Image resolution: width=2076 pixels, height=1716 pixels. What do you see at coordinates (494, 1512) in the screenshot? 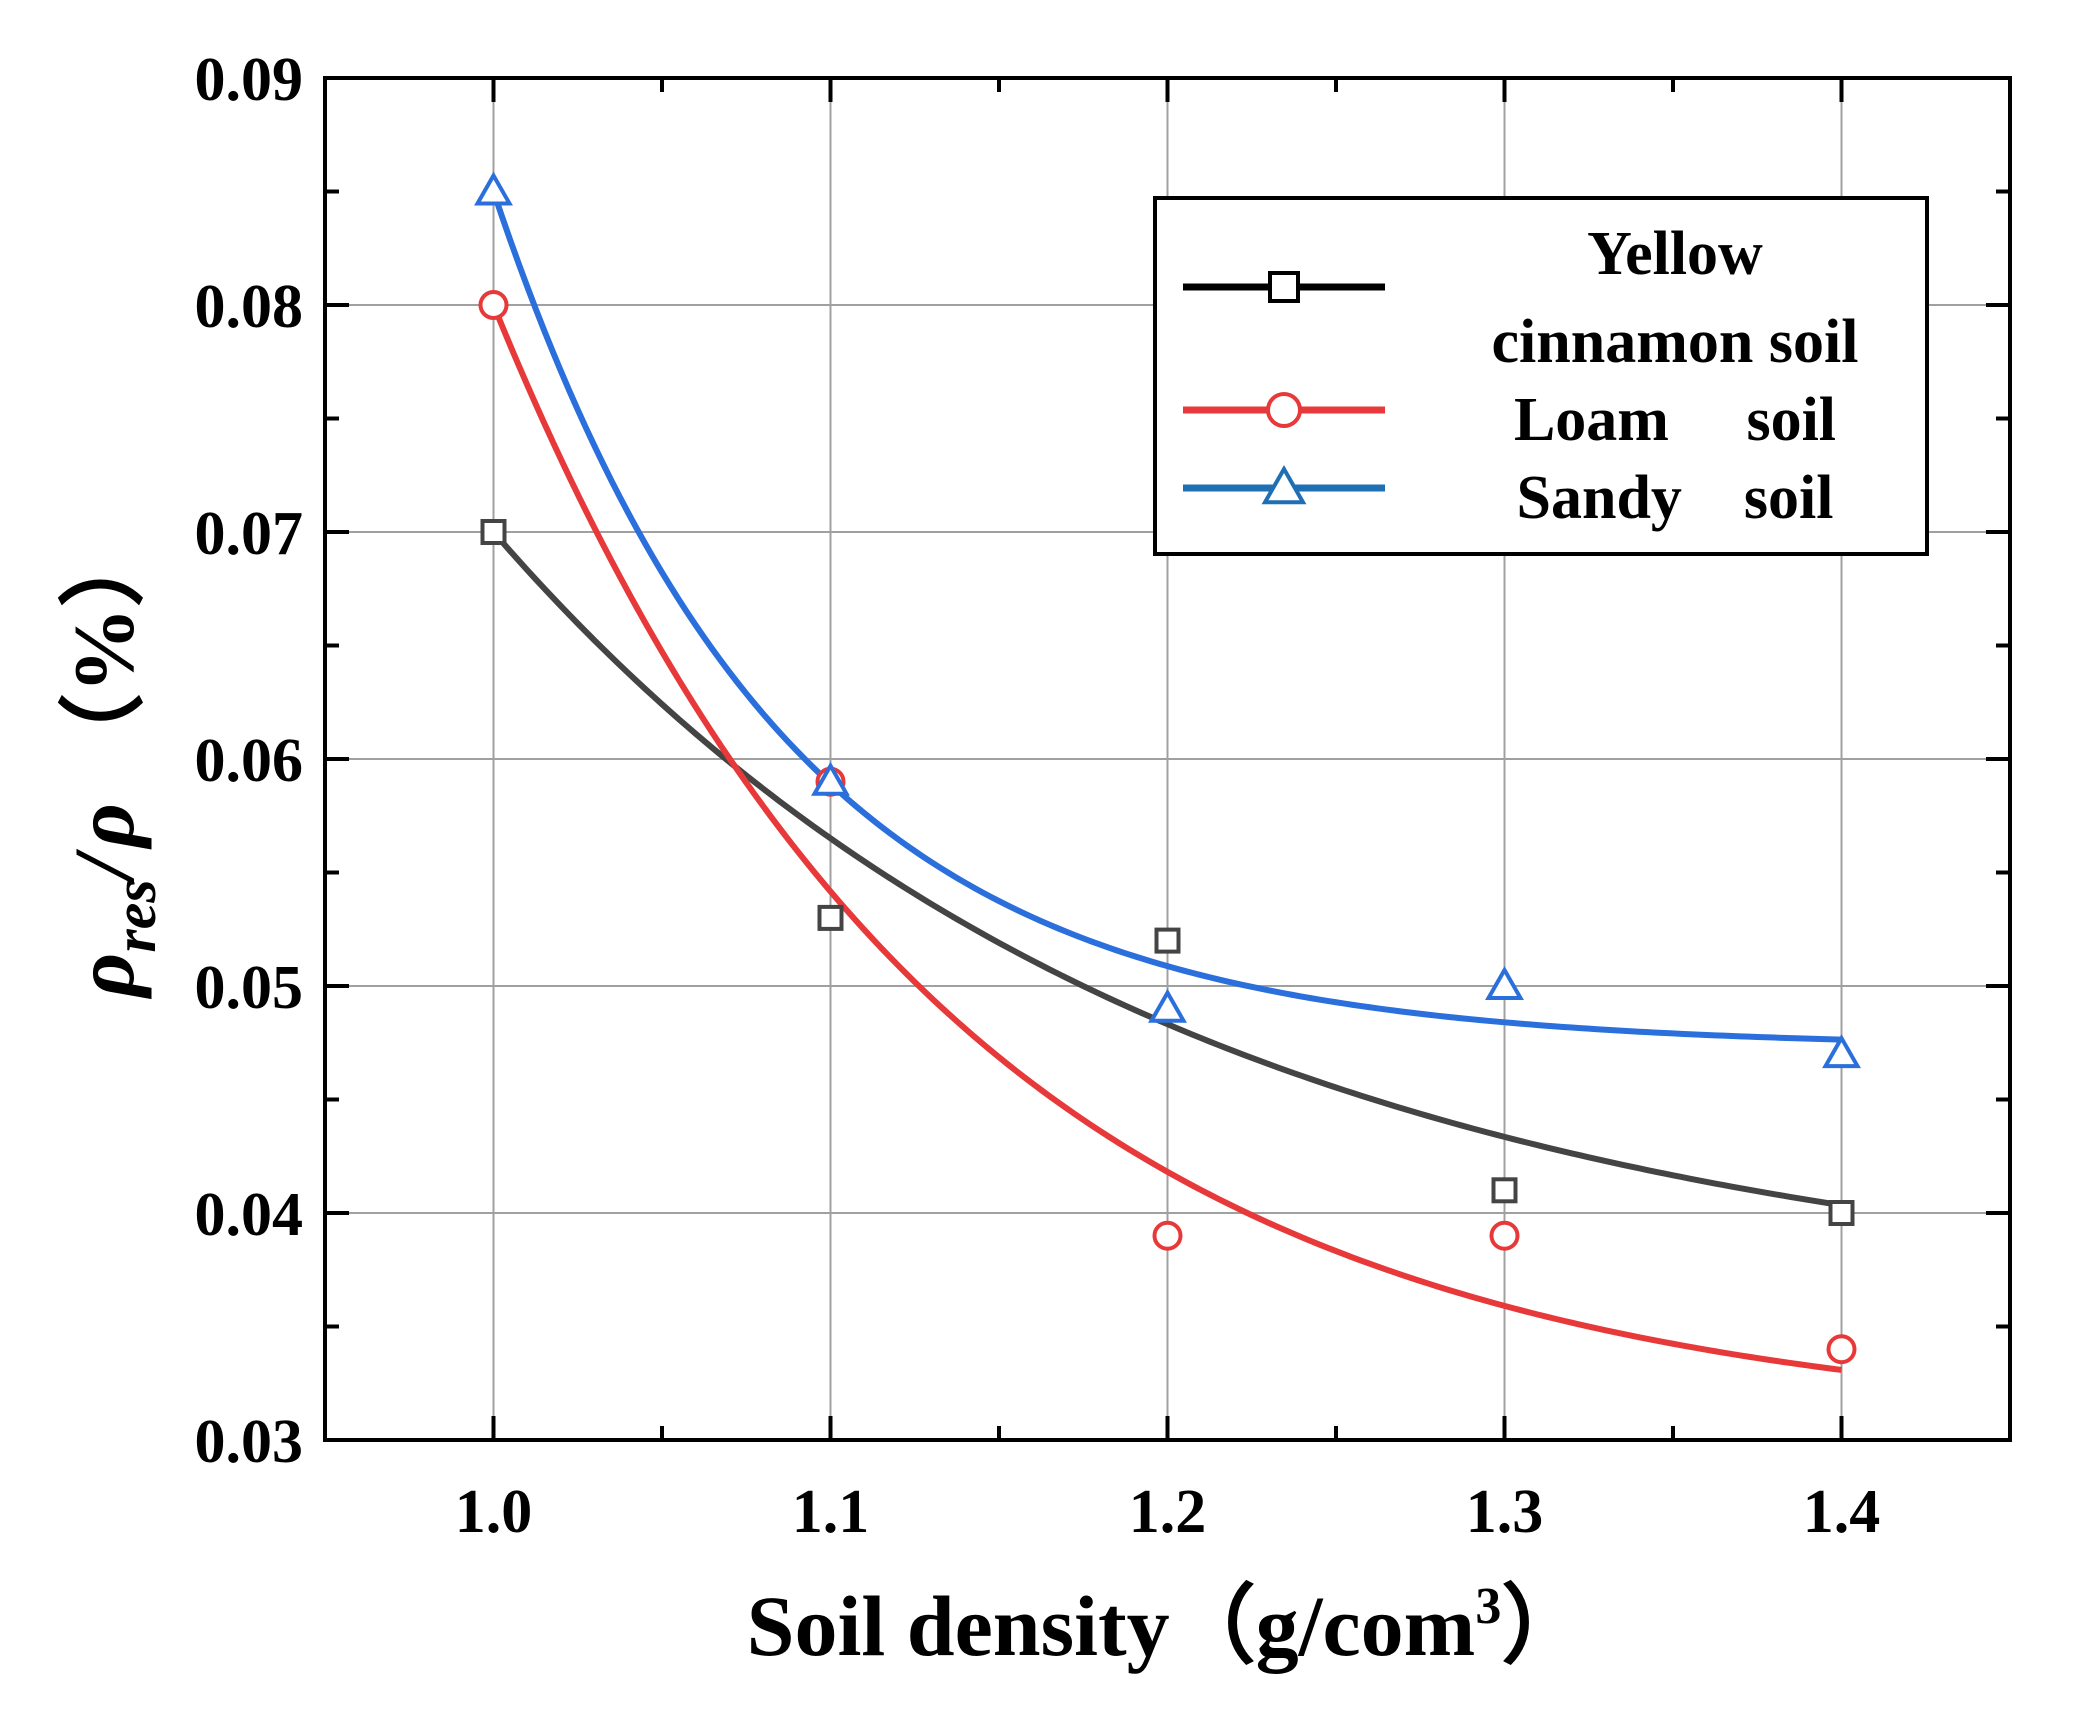
I see `x-tick-label: 1.0` at bounding box center [494, 1512].